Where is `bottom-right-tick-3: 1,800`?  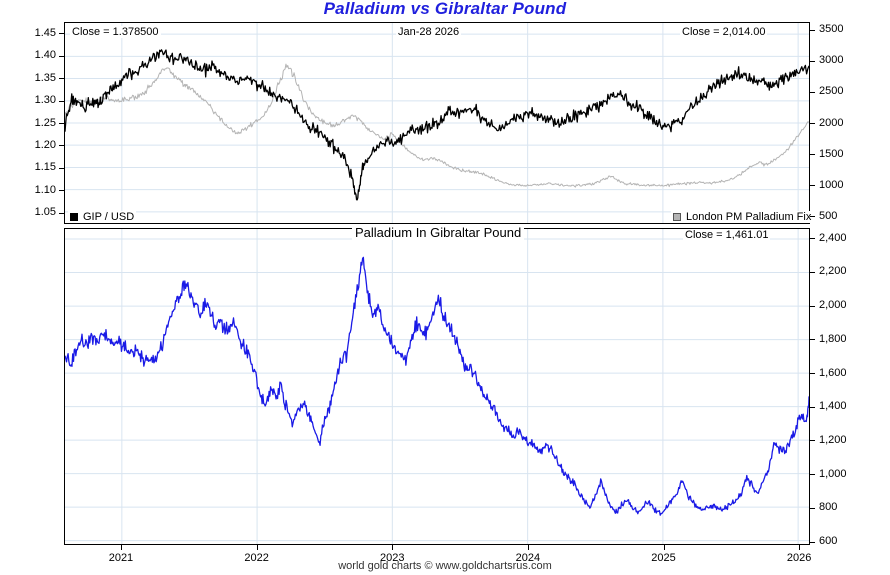
bottom-right-tick-3: 1,800 is located at coordinates (833, 338).